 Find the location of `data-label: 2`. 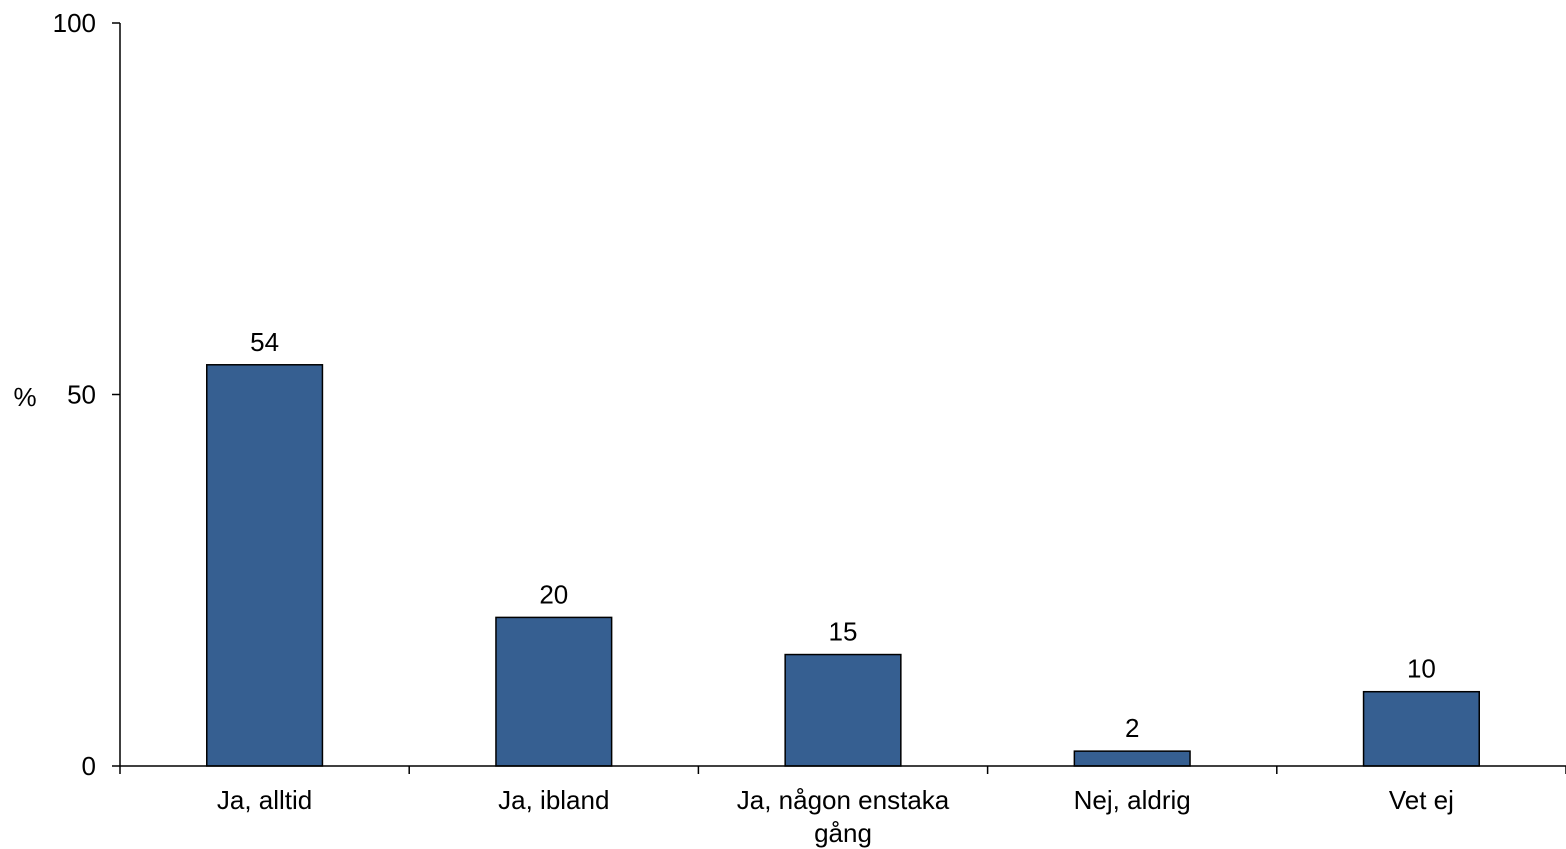

data-label: 2 is located at coordinates (1132, 728).